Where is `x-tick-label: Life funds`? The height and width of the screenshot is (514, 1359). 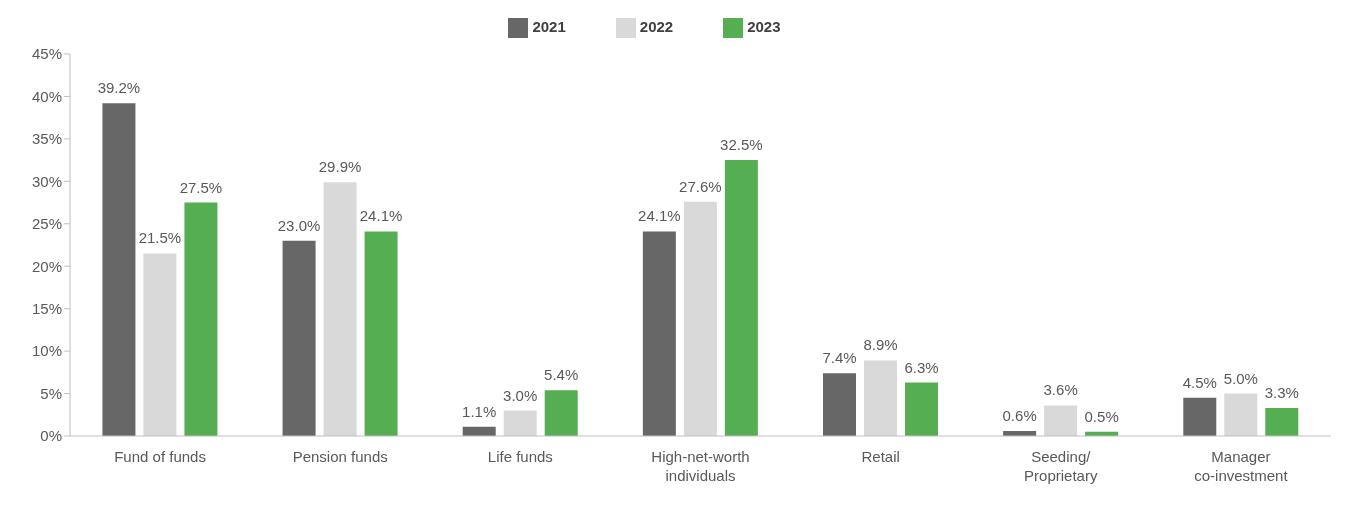 x-tick-label: Life funds is located at coordinates (520, 456).